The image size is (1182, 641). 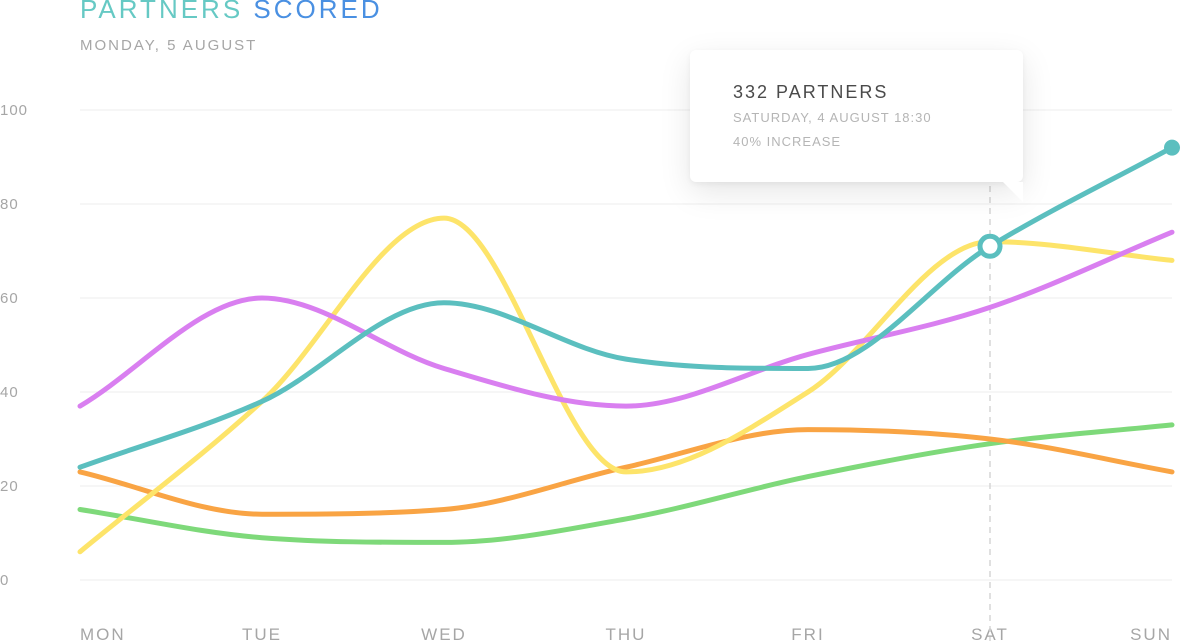 I want to click on x-tick-label: MON, so click(x=103, y=633).